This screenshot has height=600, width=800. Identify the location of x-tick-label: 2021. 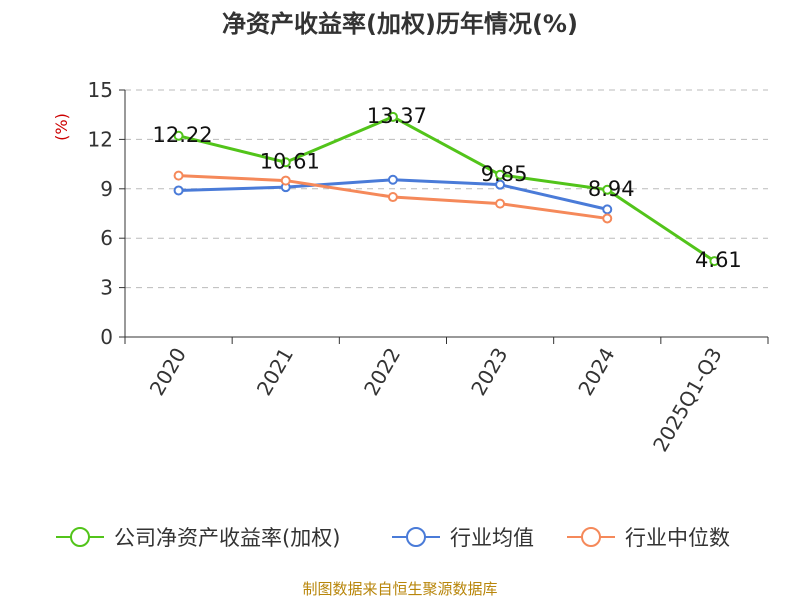
(275, 372).